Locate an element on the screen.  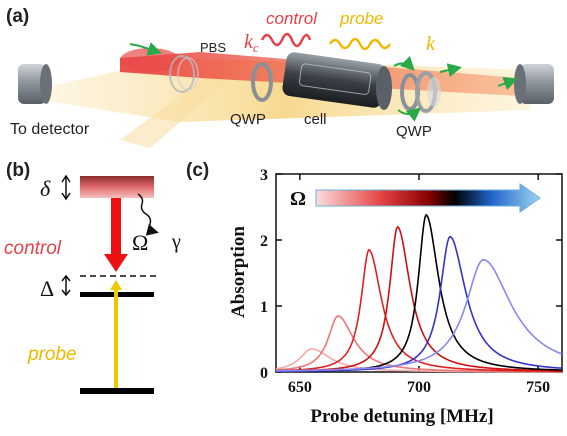
pbs-optic is located at coordinates (184, 74).